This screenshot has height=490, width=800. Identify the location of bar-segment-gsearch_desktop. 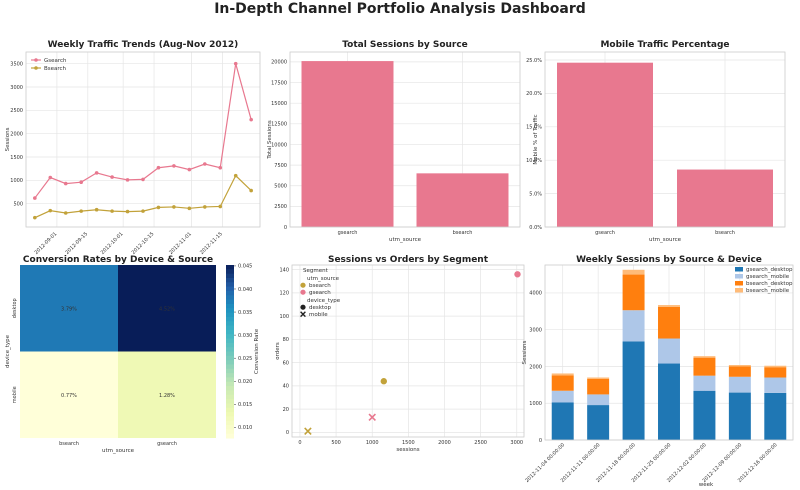
(739, 416).